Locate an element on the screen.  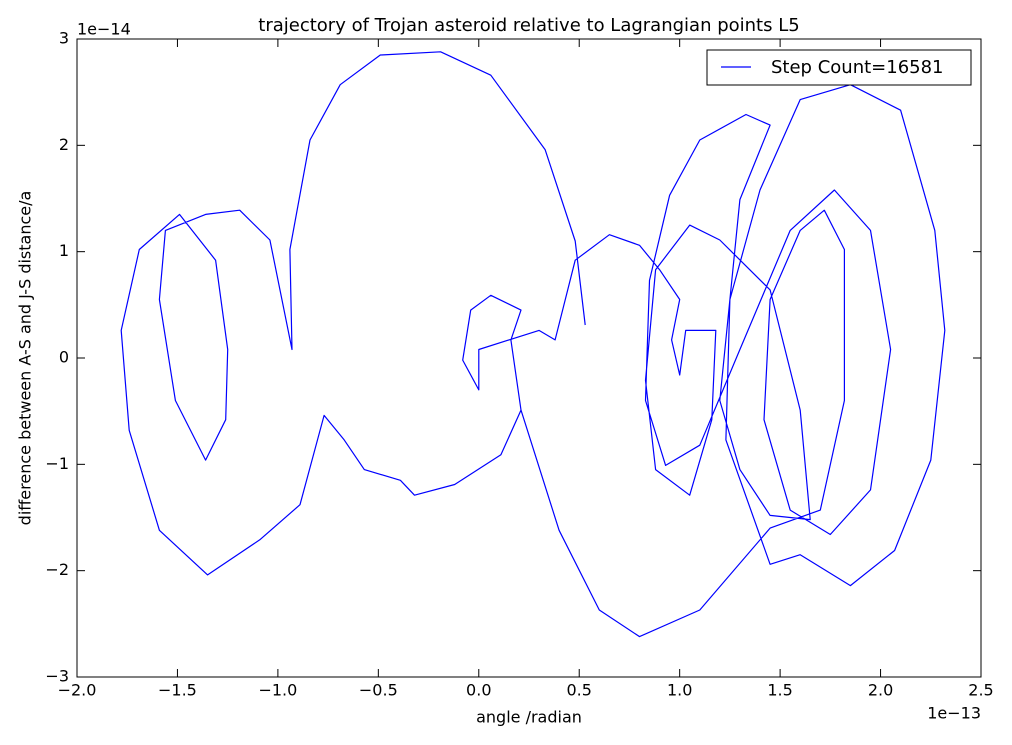
x-tick-label: −0.5 is located at coordinates (378, 690).